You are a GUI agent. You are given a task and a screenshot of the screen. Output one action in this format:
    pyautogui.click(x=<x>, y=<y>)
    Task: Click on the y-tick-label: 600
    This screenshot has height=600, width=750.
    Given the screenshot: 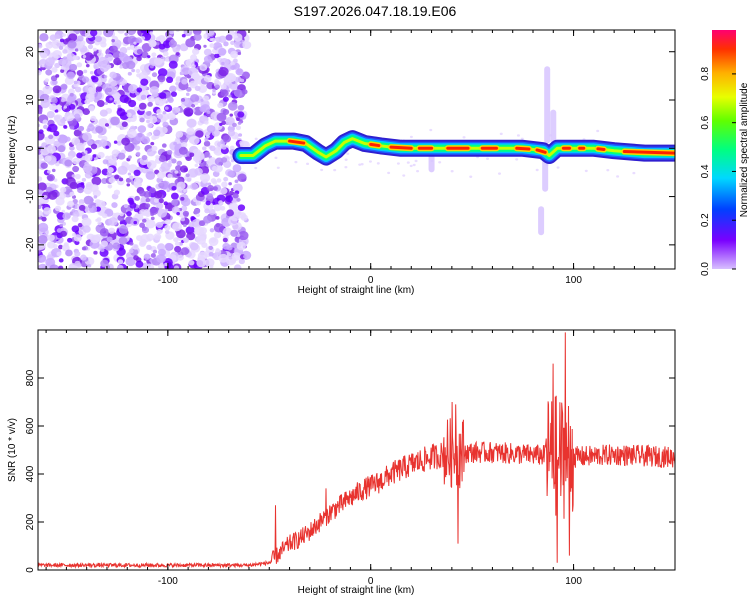 What is the action you would take?
    pyautogui.click(x=30, y=425)
    